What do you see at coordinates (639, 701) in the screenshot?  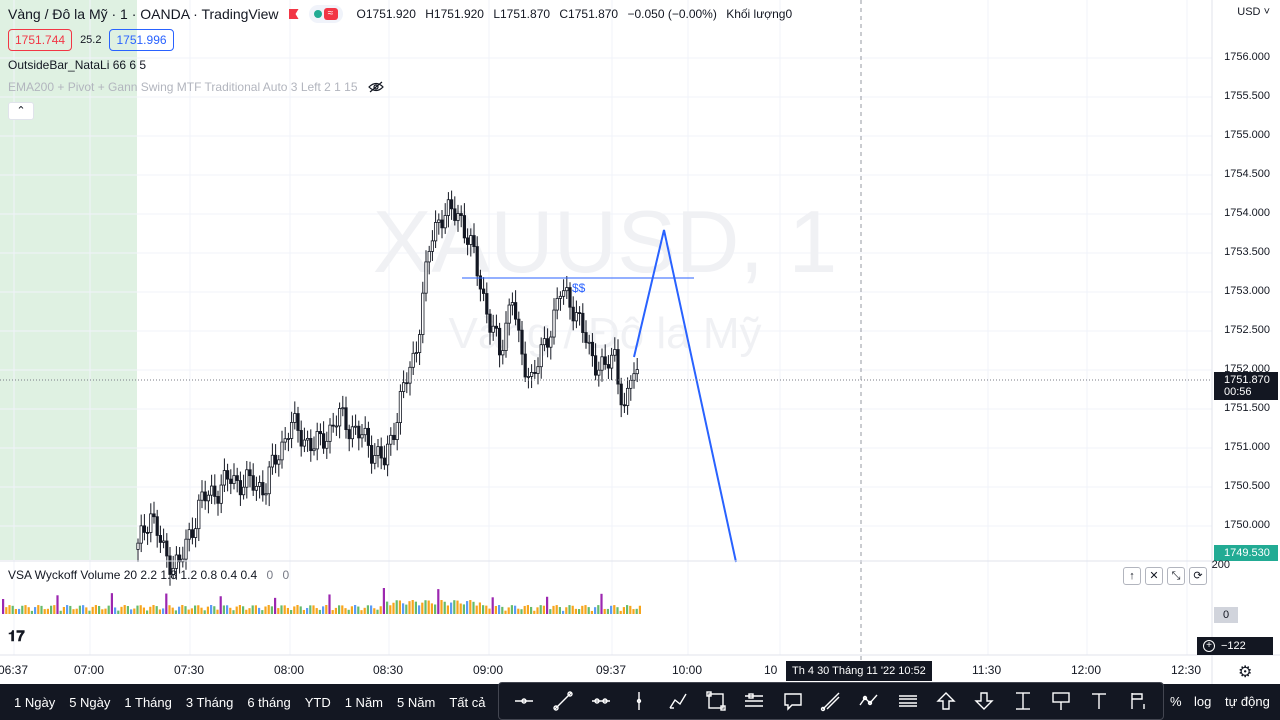 I see `vertical-line-tool-icon` at bounding box center [639, 701].